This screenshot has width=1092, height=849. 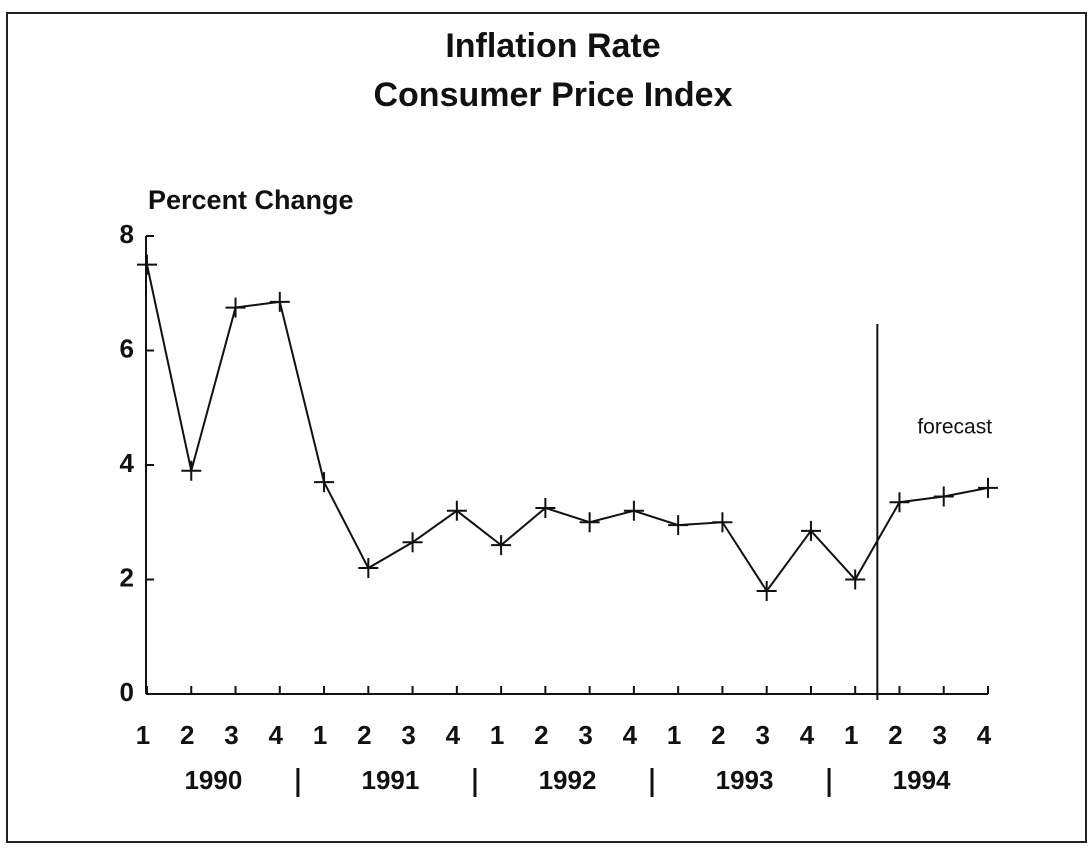 I want to click on year-label: 1994, so click(x=922, y=780).